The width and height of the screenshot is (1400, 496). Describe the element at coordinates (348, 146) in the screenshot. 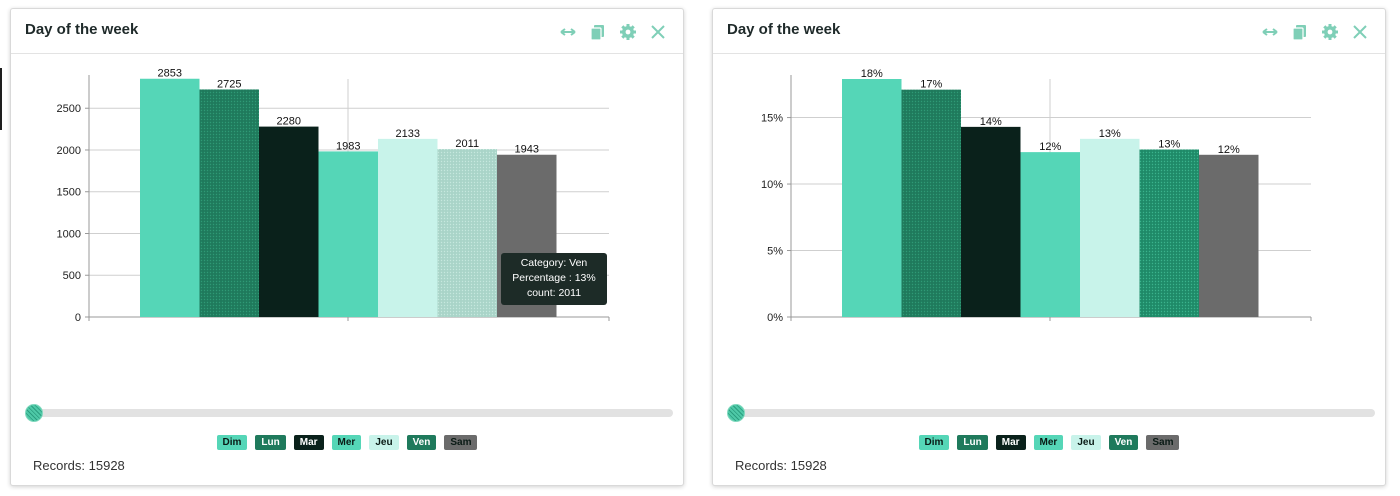

I see `bar-value-label: 1983` at that location.